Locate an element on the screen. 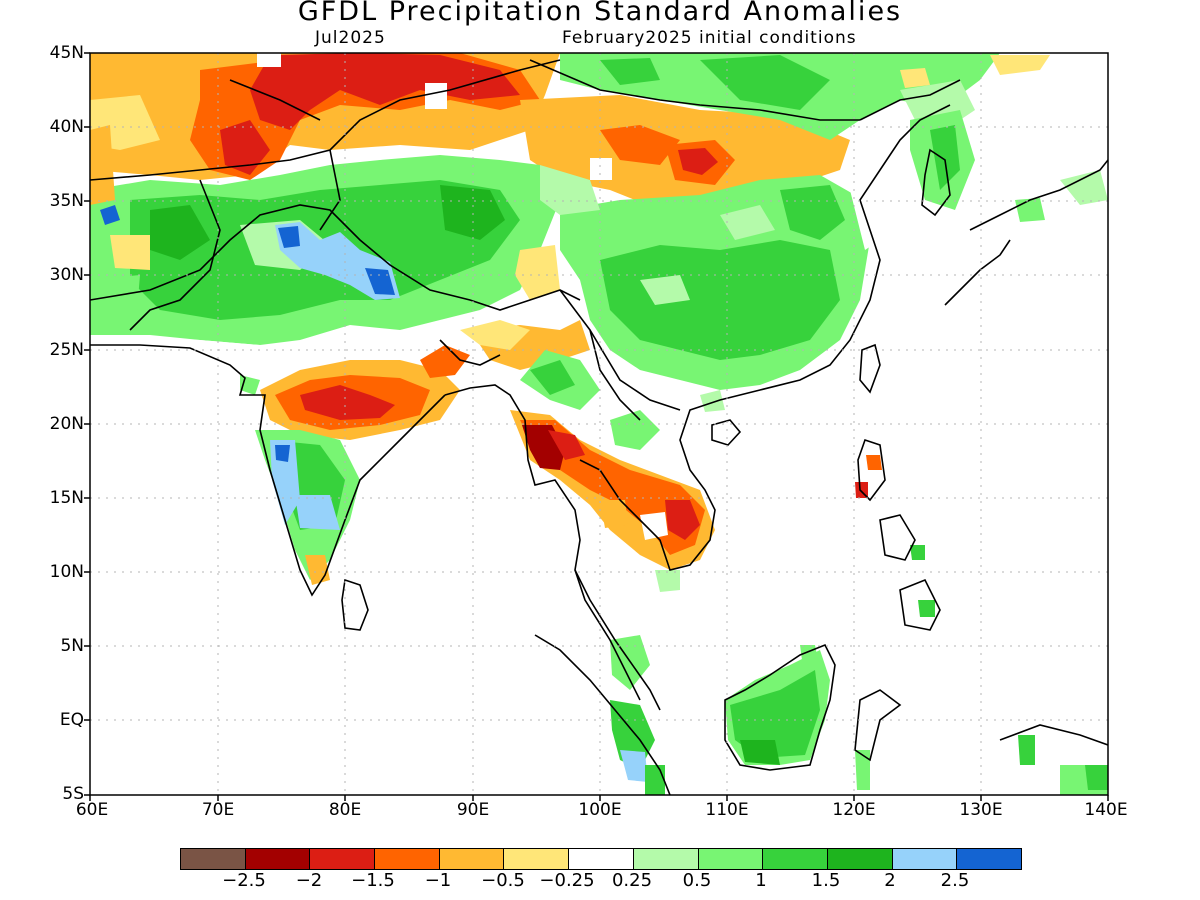 The image size is (1200, 900). lat-label: 25N is located at coordinates (66, 350).